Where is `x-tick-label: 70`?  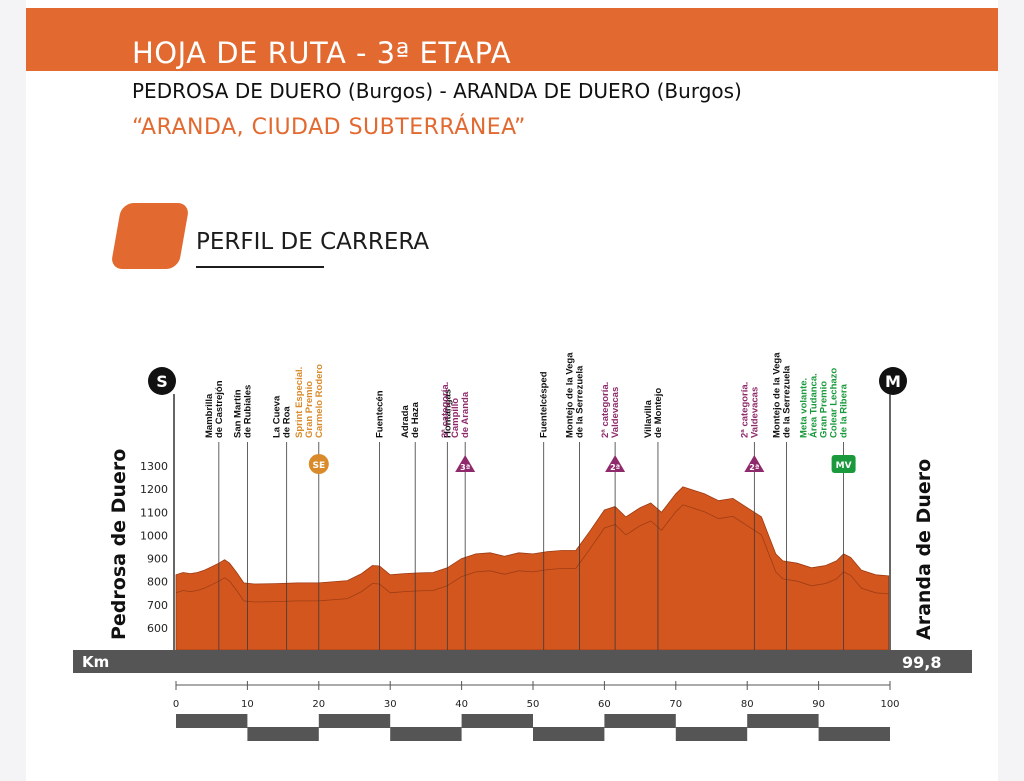 x-tick-label: 70 is located at coordinates (675, 704).